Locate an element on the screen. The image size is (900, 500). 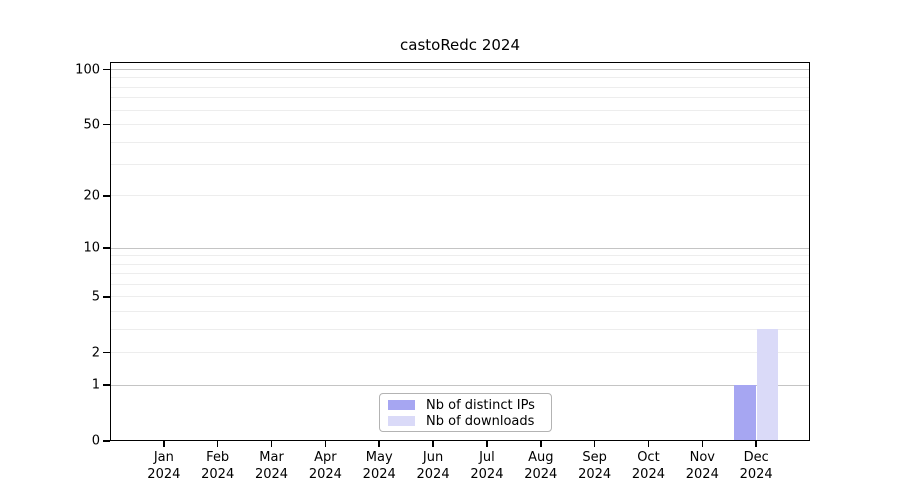
legend-swatch-distinct-ips is located at coordinates (401, 405).